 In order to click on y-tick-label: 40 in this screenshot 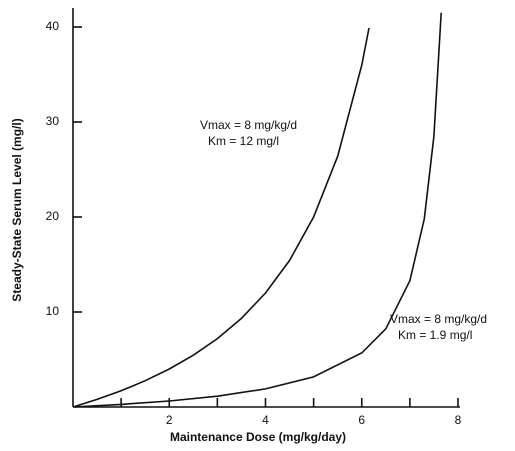, I will do `click(53, 26)`.